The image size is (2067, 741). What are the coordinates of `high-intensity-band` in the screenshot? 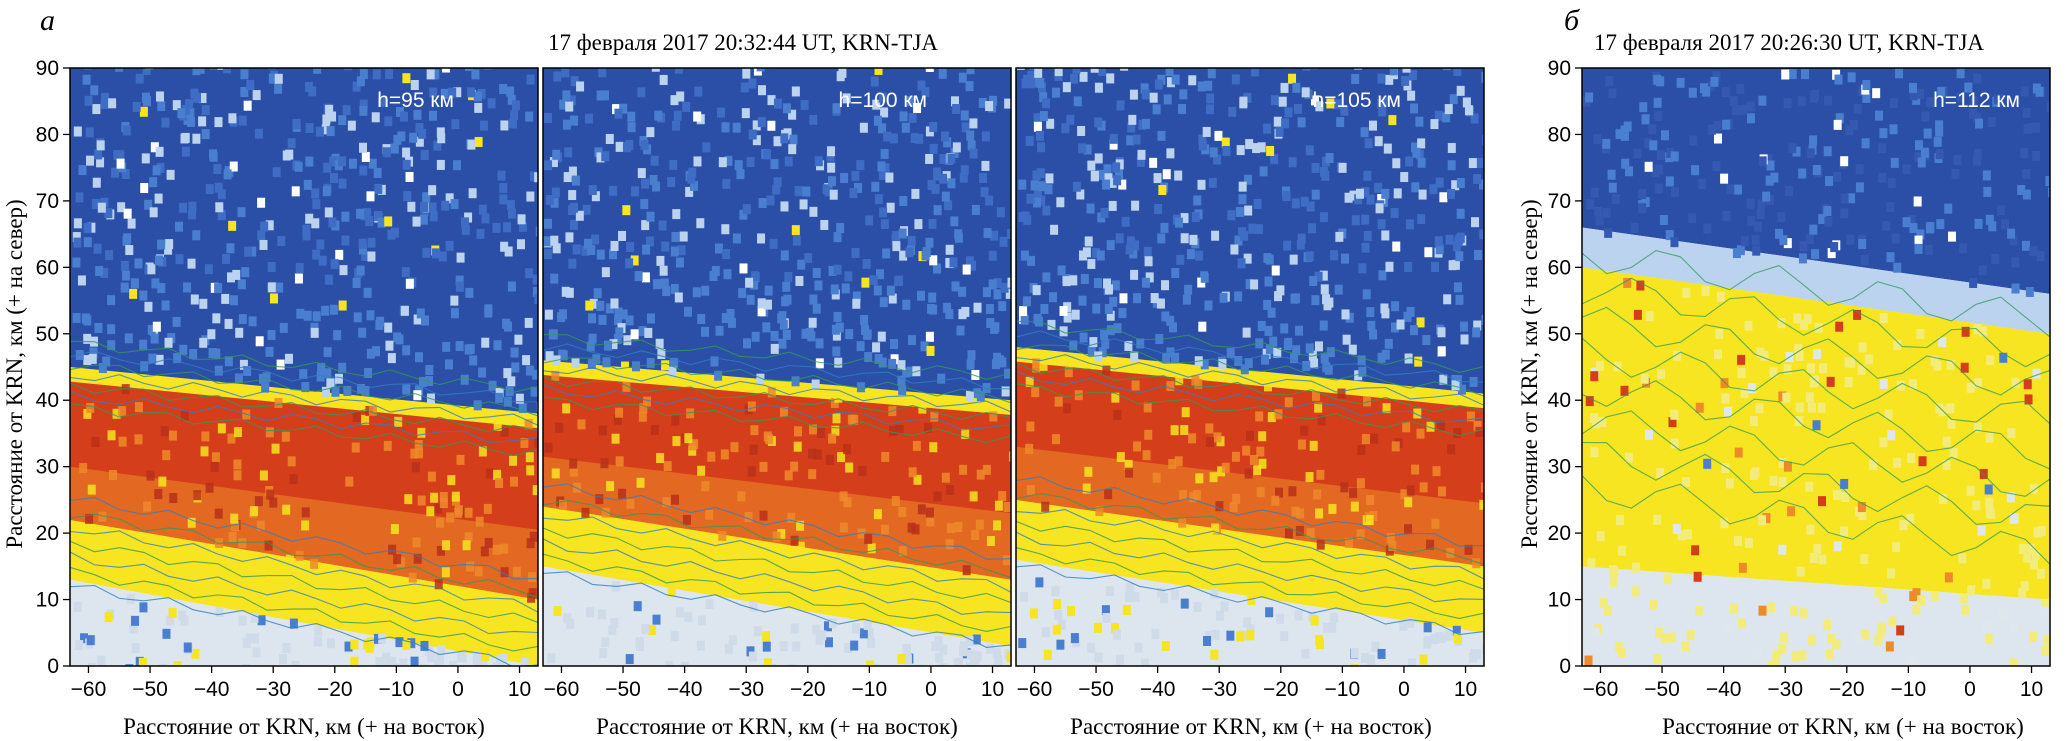 It's located at (1816, 433).